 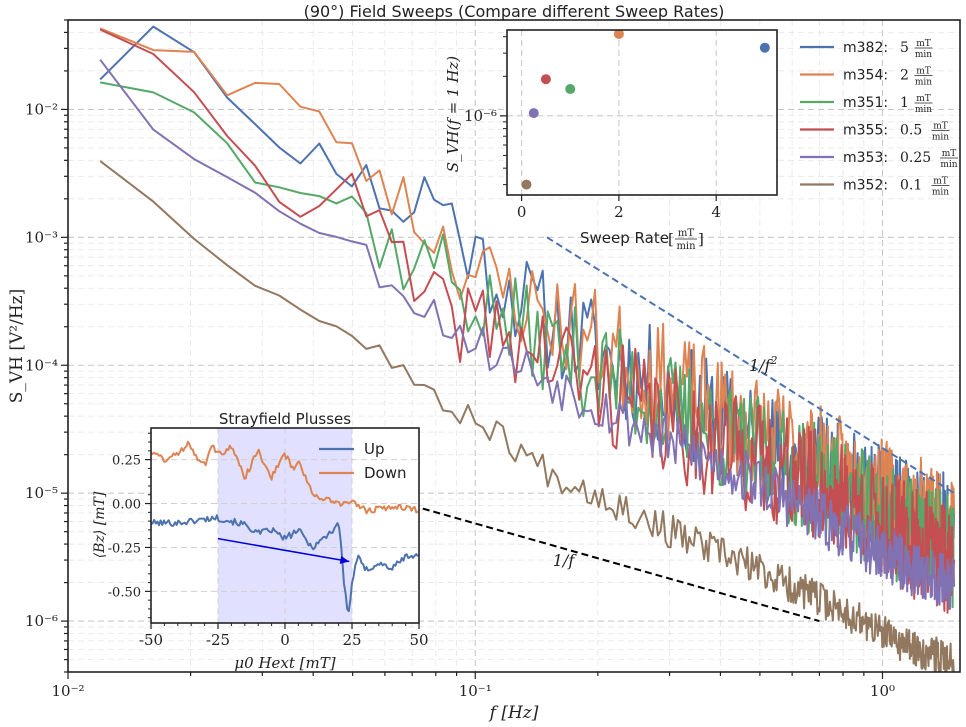 What do you see at coordinates (475, 691) in the screenshot?
I see `x-tick-label: 10⁻¹` at bounding box center [475, 691].